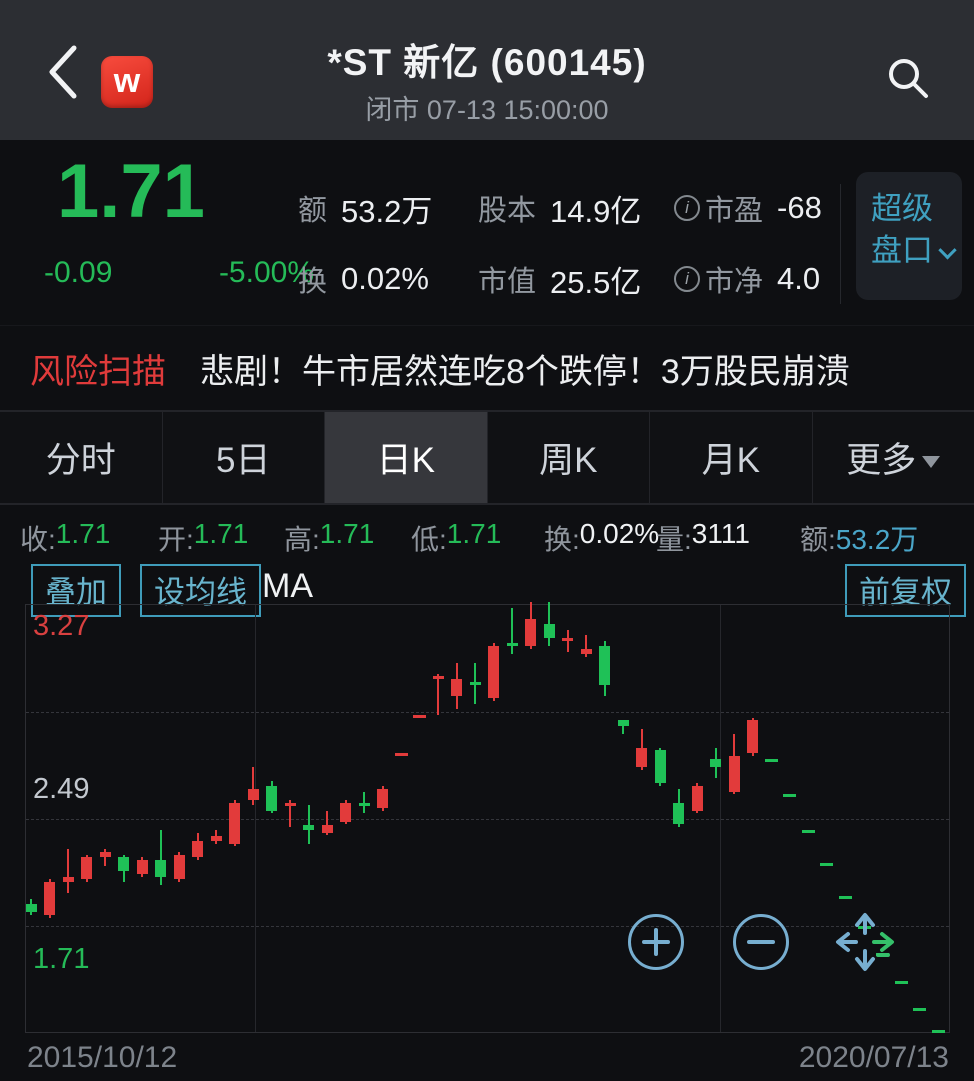 This screenshot has height=1081, width=974. I want to click on stat-value: 53.2万, so click(387, 211).